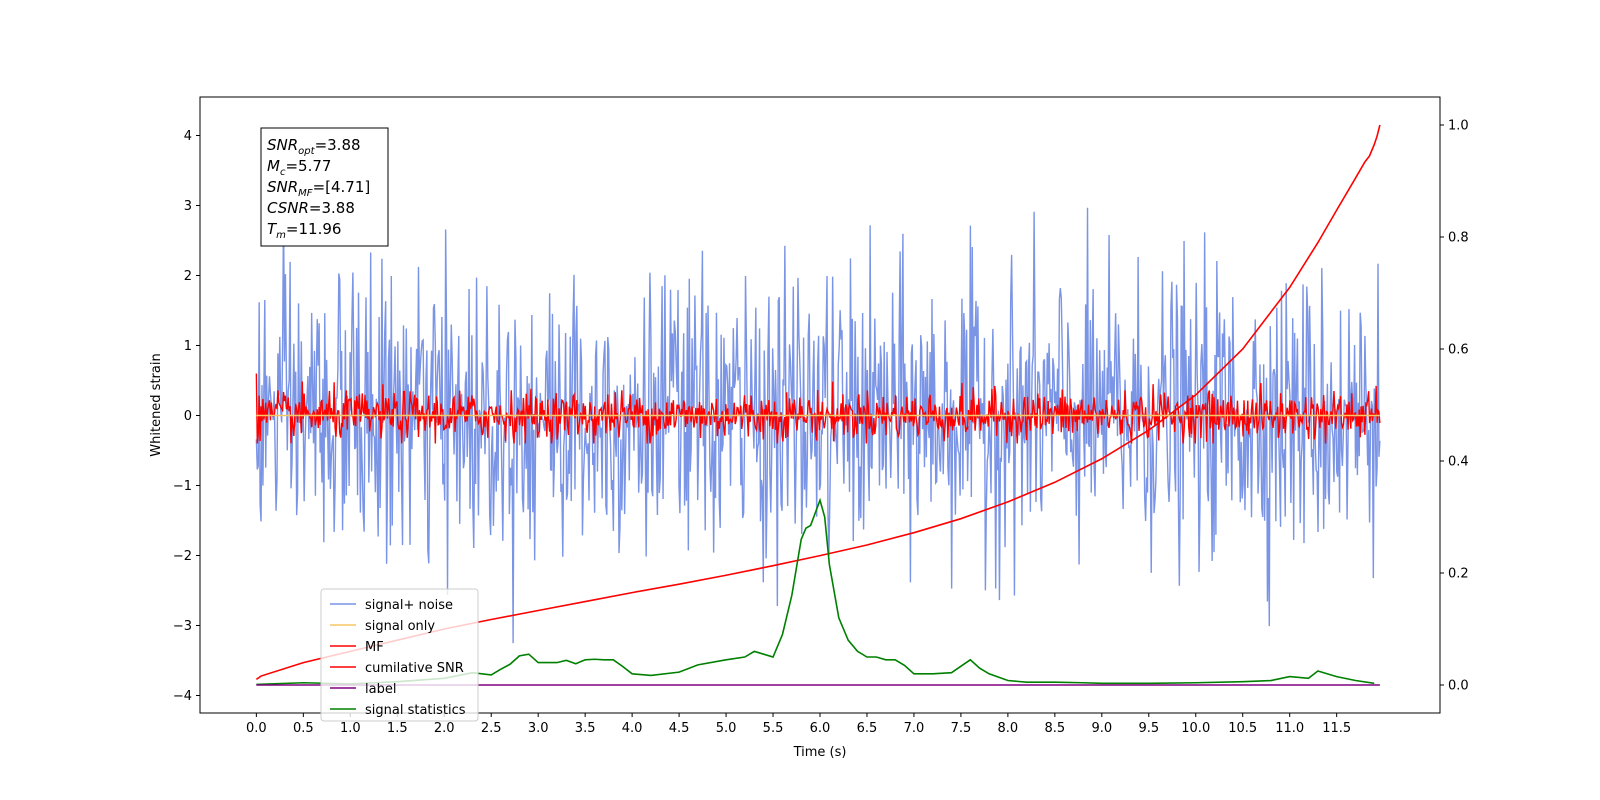  I want to click on y-axis-right: 0.0 0.2 0.4 0.6 0.8 1.0, so click(1454, 406).